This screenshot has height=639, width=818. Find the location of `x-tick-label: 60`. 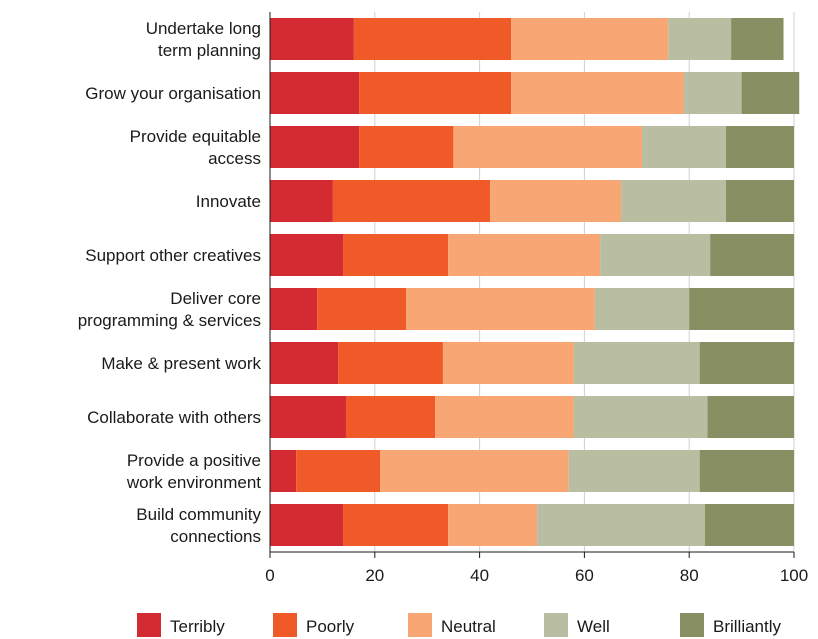

x-tick-label: 60 is located at coordinates (584, 575).